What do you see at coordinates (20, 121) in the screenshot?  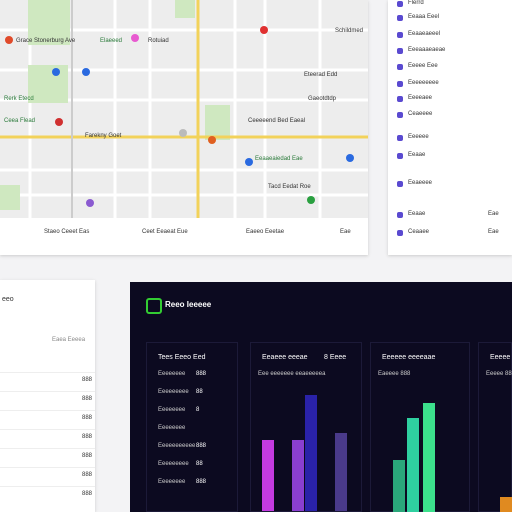 I see `map-label: Ceea Flead` at bounding box center [20, 121].